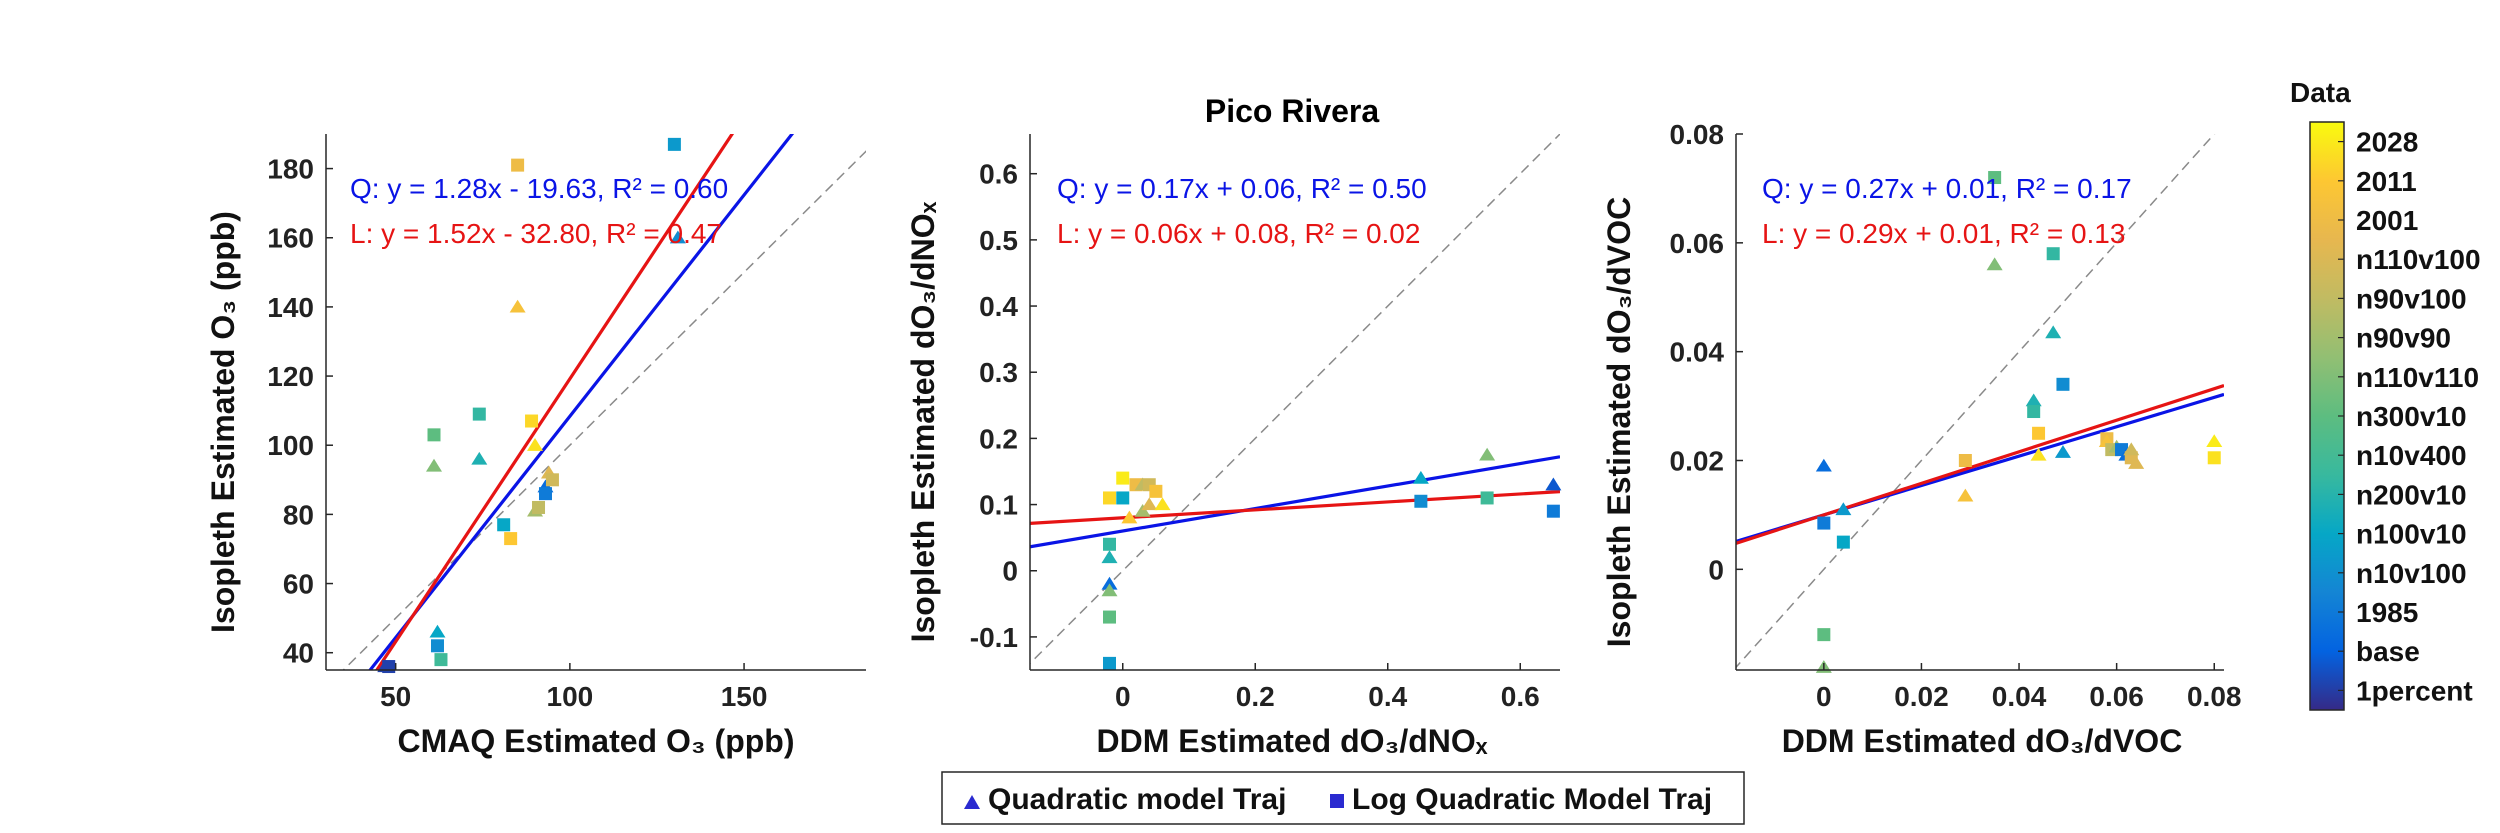 The width and height of the screenshot is (2500, 833). What do you see at coordinates (1943, 233) in the screenshot?
I see `panel-dvoc-log-equation: L: y = 0.29x + 0.01, R² = 0.13` at bounding box center [1943, 233].